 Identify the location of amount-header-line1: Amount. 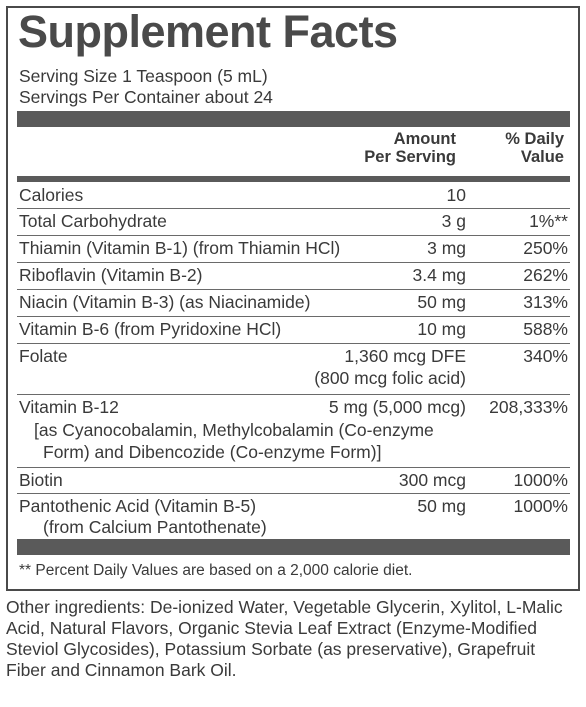
(424, 139).